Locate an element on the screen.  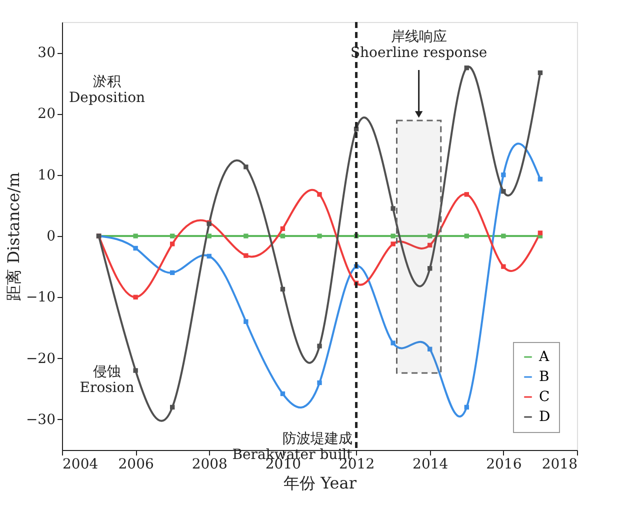
annotation: 淤积 Deposition is located at coordinates (107, 90).